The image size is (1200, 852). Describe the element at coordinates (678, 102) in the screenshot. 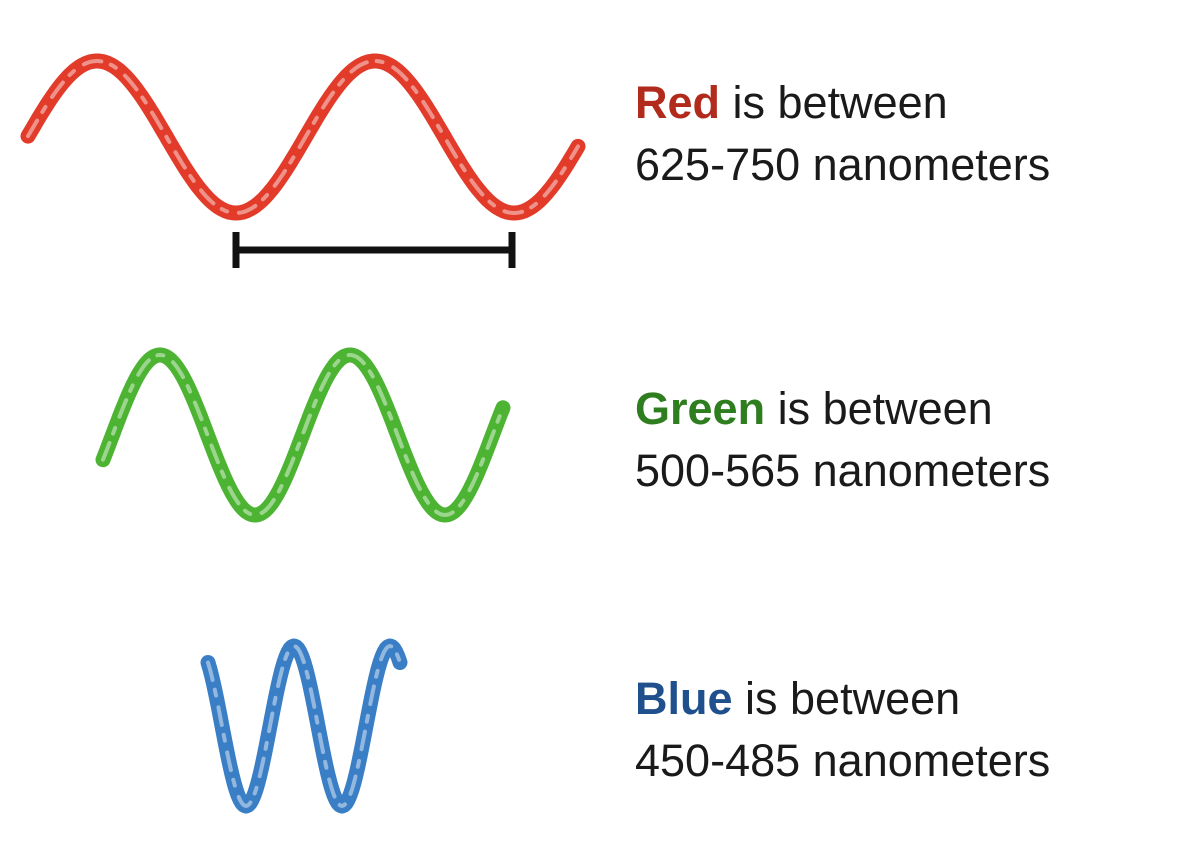

I see `red-label: Red` at that location.